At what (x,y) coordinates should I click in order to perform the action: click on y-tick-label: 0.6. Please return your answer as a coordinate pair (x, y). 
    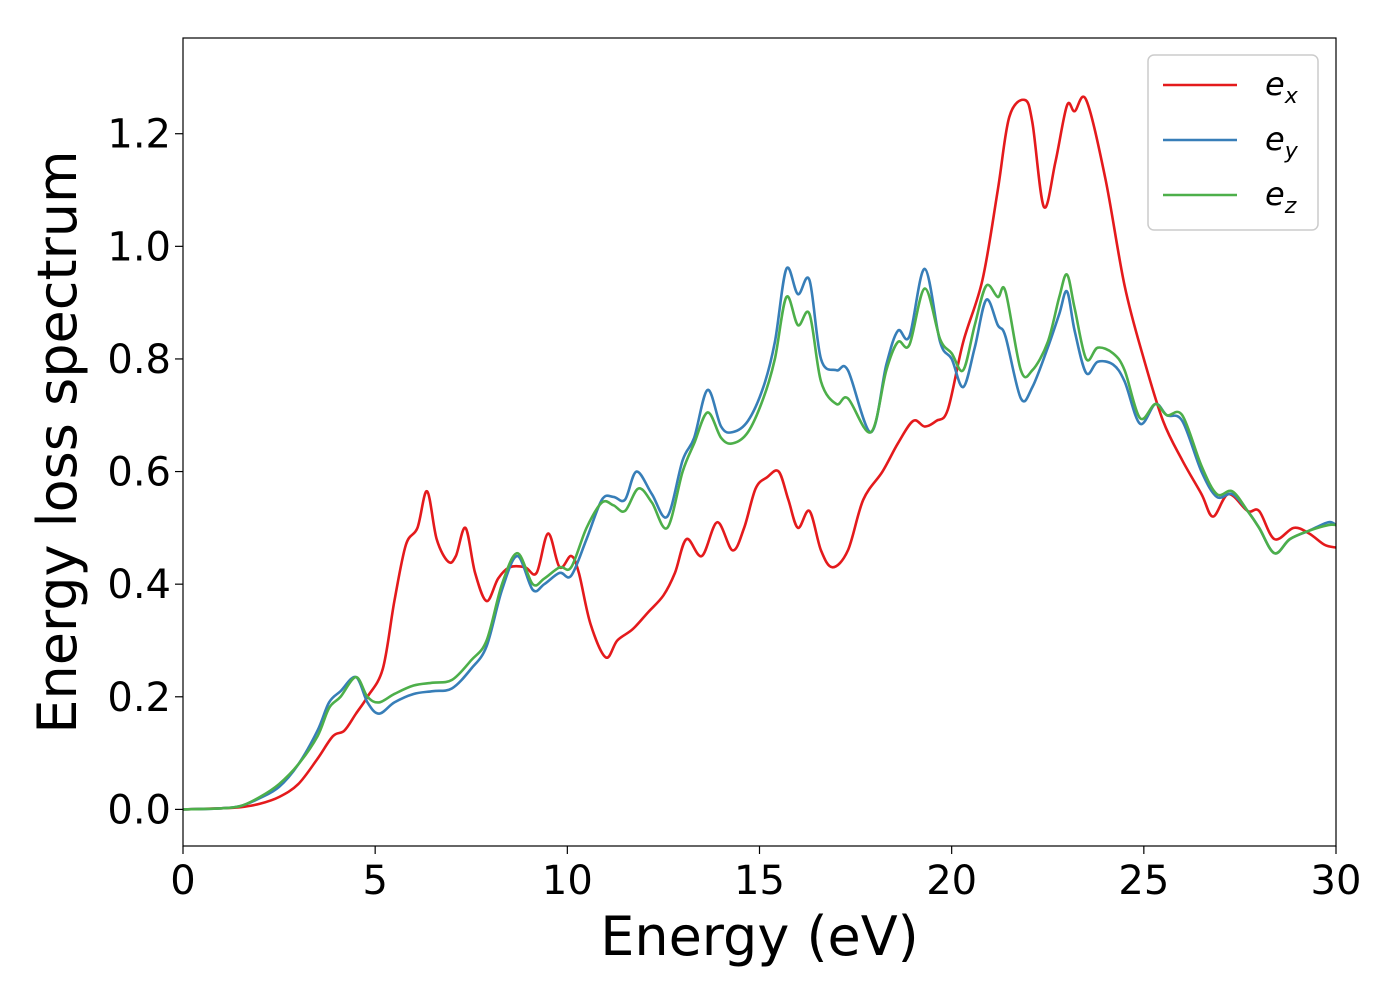
    Looking at the image, I should click on (139, 473).